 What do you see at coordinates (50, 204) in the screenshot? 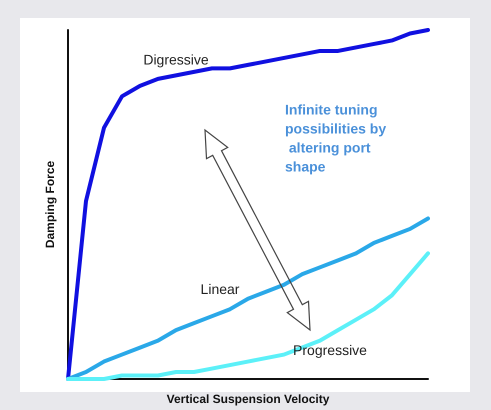
I see `y-axis-title: Damping Force` at bounding box center [50, 204].